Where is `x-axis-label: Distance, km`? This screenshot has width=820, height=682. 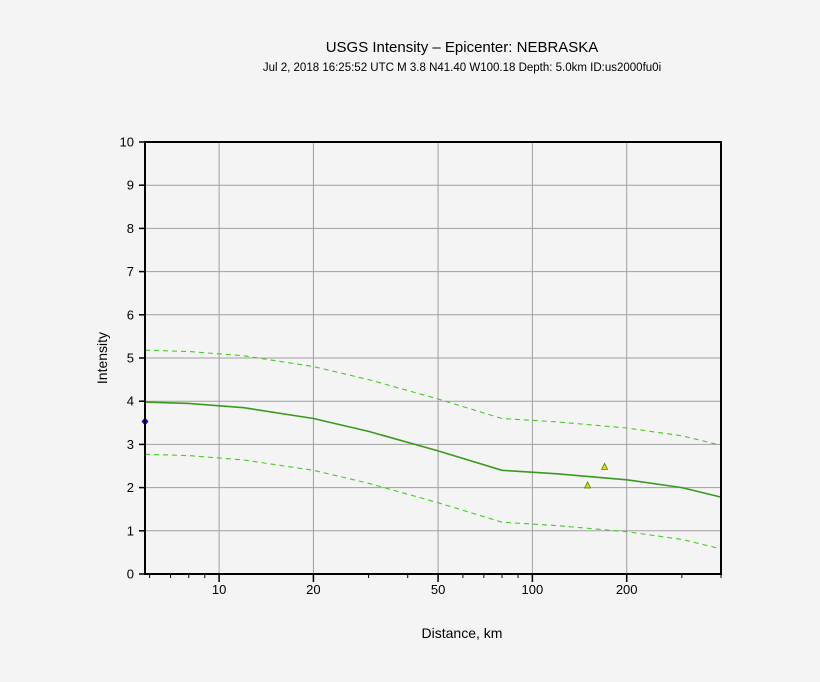 x-axis-label: Distance, km is located at coordinates (462, 633).